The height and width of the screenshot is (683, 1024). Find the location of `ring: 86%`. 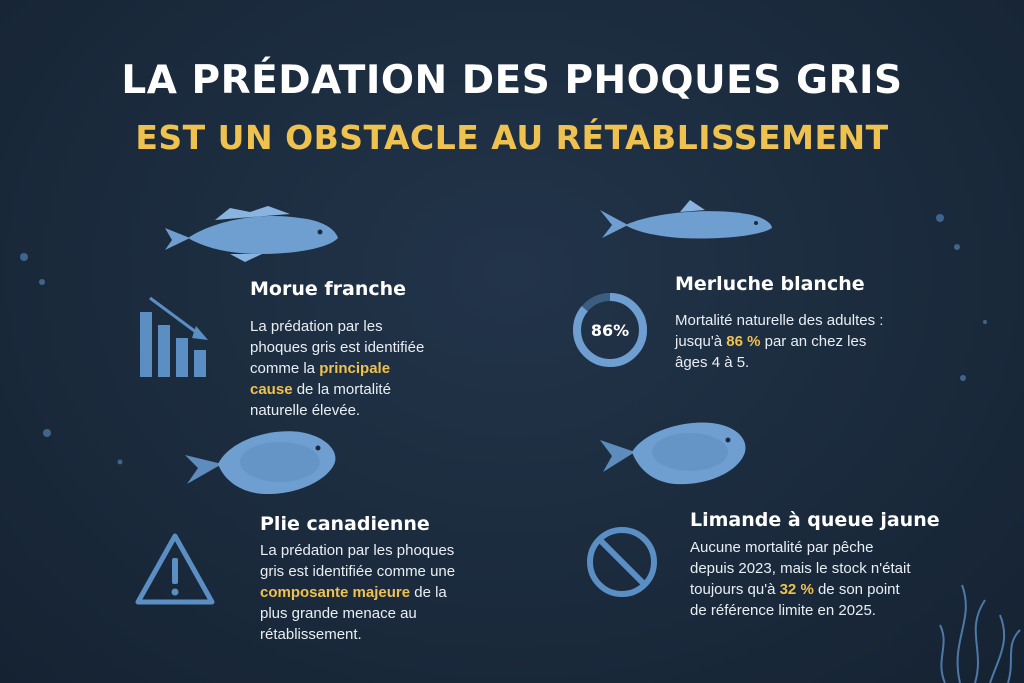

ring: 86% is located at coordinates (610, 330).